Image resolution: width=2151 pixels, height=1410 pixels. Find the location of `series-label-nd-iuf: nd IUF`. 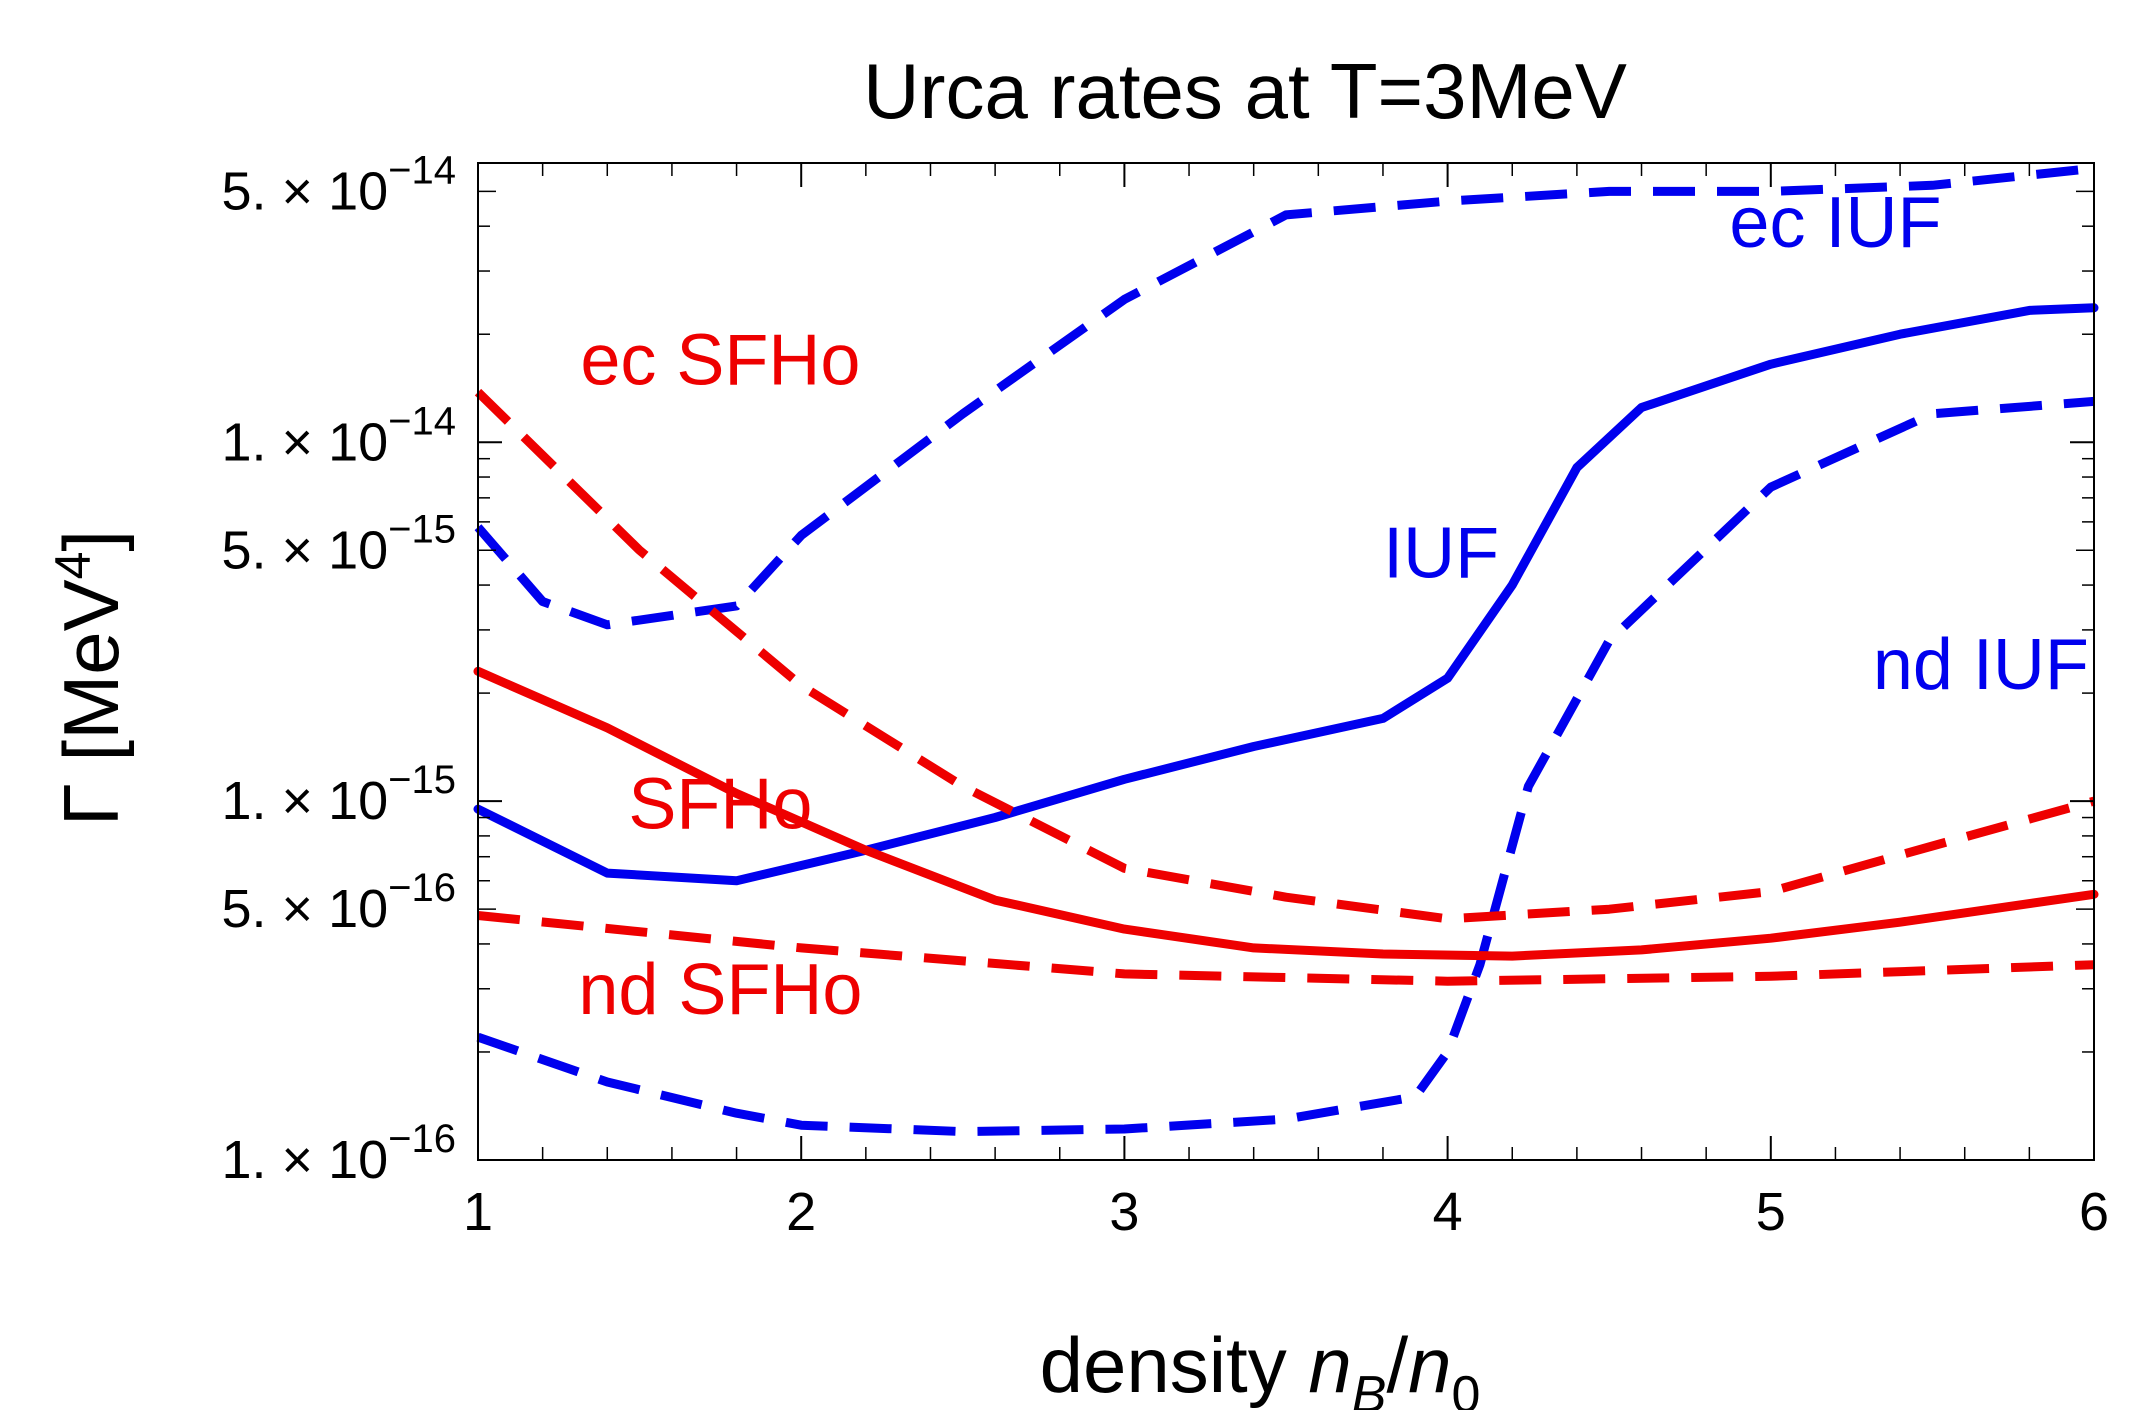

series-label-nd-iuf: nd IUF is located at coordinates (1981, 665).